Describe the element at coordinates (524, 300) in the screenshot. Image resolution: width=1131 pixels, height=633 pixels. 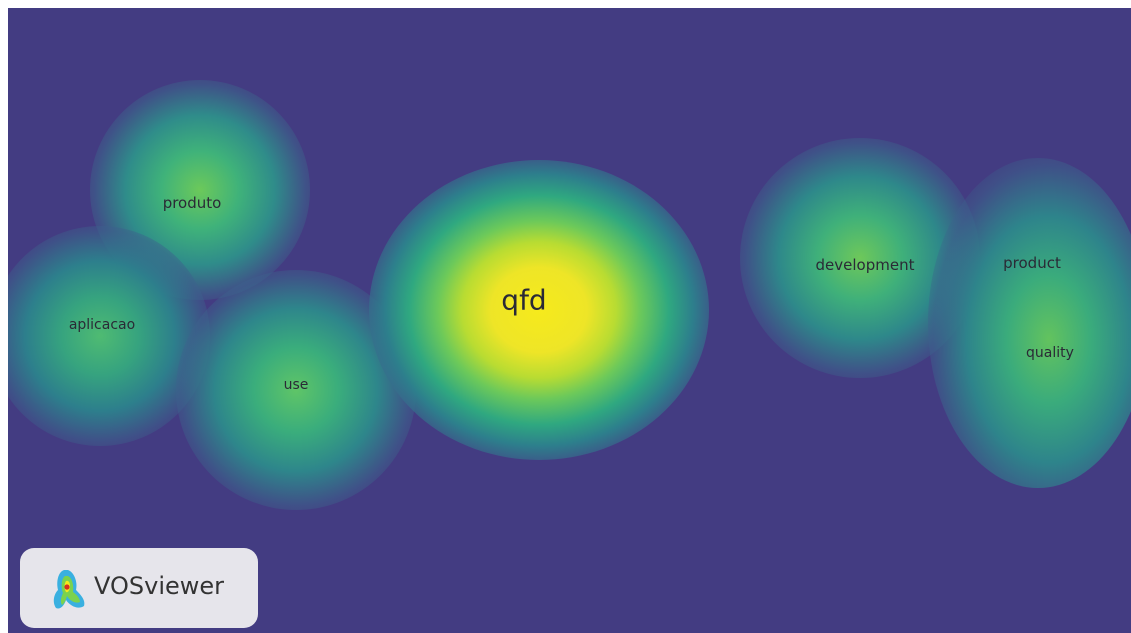
I see `term-qfd: qfd` at that location.